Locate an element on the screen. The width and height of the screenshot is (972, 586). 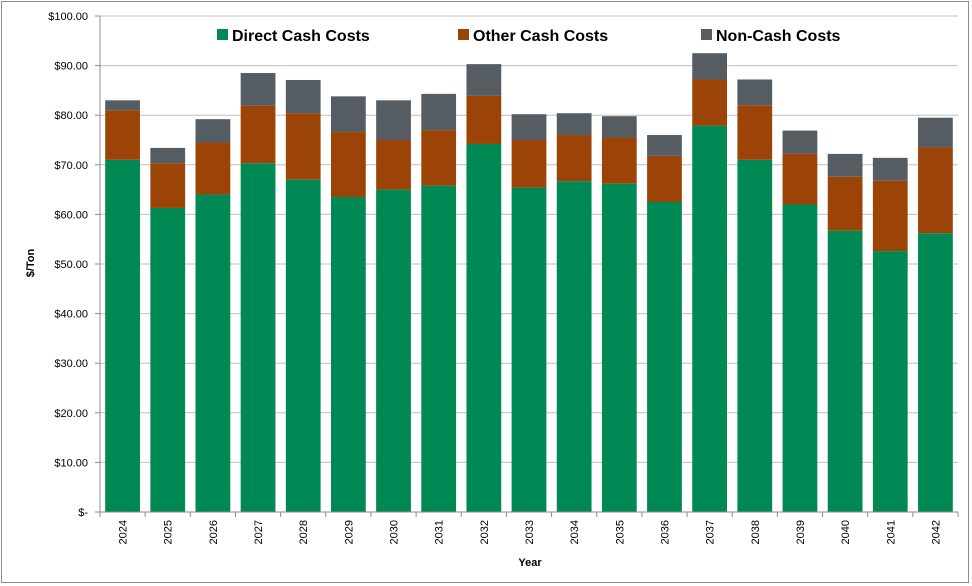
bar-direct-cash-costs-2037 is located at coordinates (710, 318).